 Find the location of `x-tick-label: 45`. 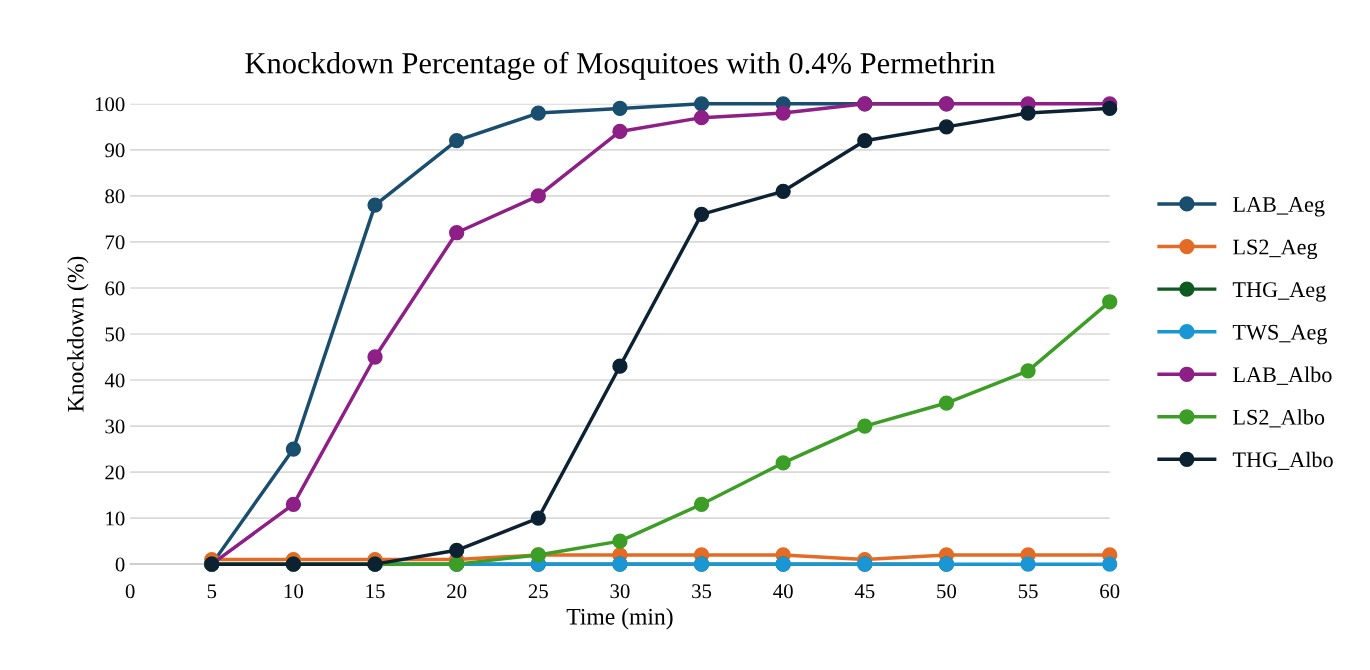

x-tick-label: 45 is located at coordinates (864, 591).